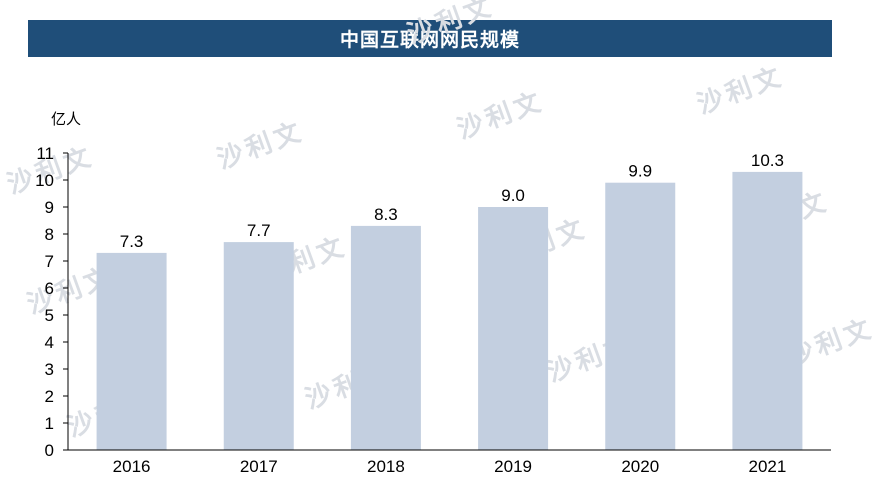 This screenshot has height=492, width=876. Describe the element at coordinates (49, 369) in the screenshot. I see `y-tick-label: 3` at that location.